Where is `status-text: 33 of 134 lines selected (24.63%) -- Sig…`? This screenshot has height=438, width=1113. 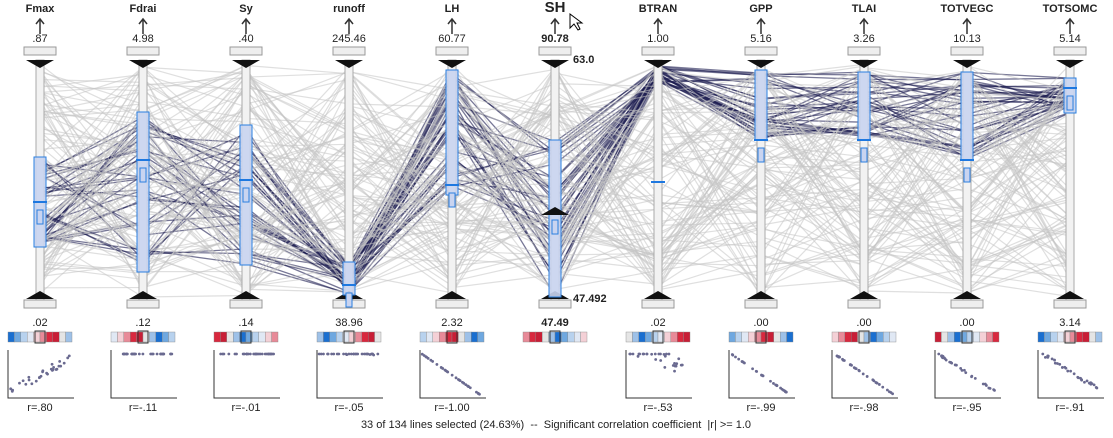
status-text: 33 of 134 lines selected (24.63%) -- Sig… is located at coordinates (556, 425).